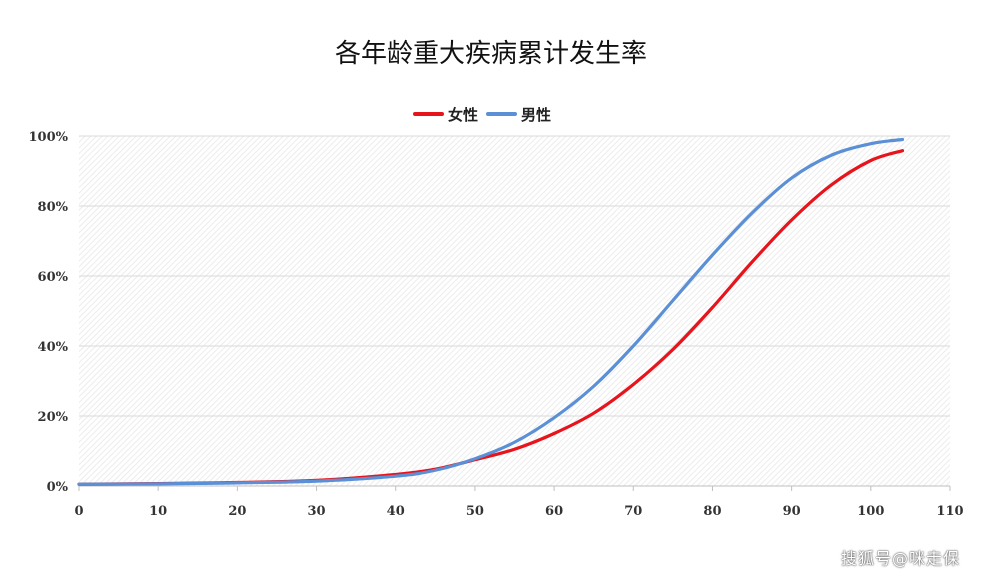  Describe the element at coordinates (53, 277) in the screenshot. I see `y-tick-label: 60%` at that location.